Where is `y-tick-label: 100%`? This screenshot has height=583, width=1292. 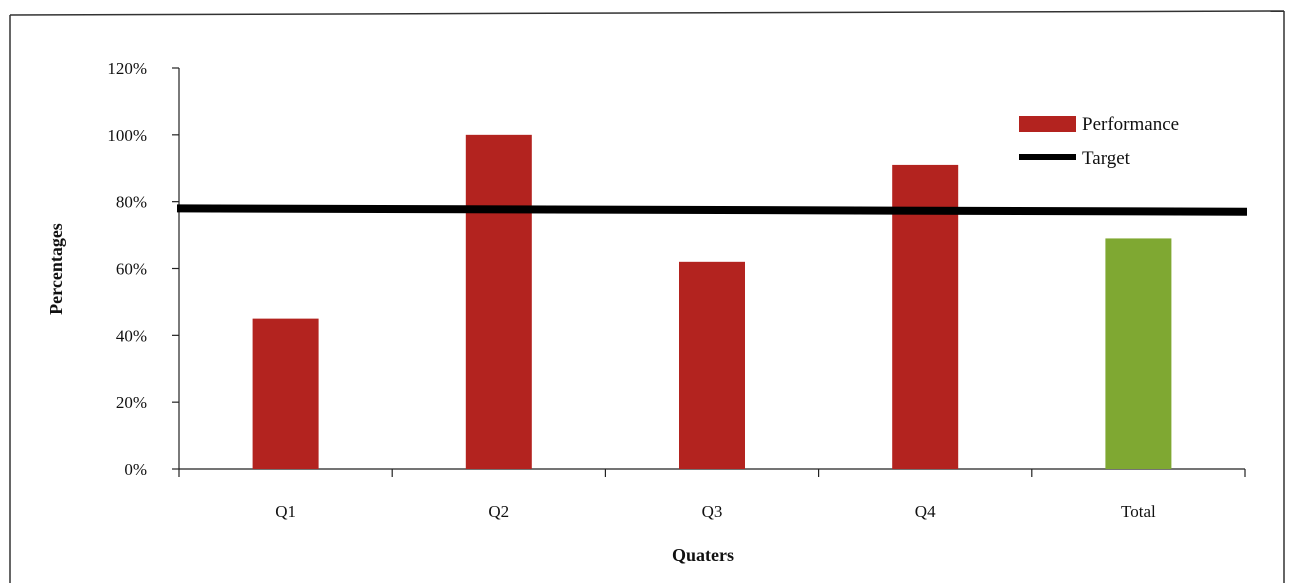
y-tick-label: 100% is located at coordinates (127, 135).